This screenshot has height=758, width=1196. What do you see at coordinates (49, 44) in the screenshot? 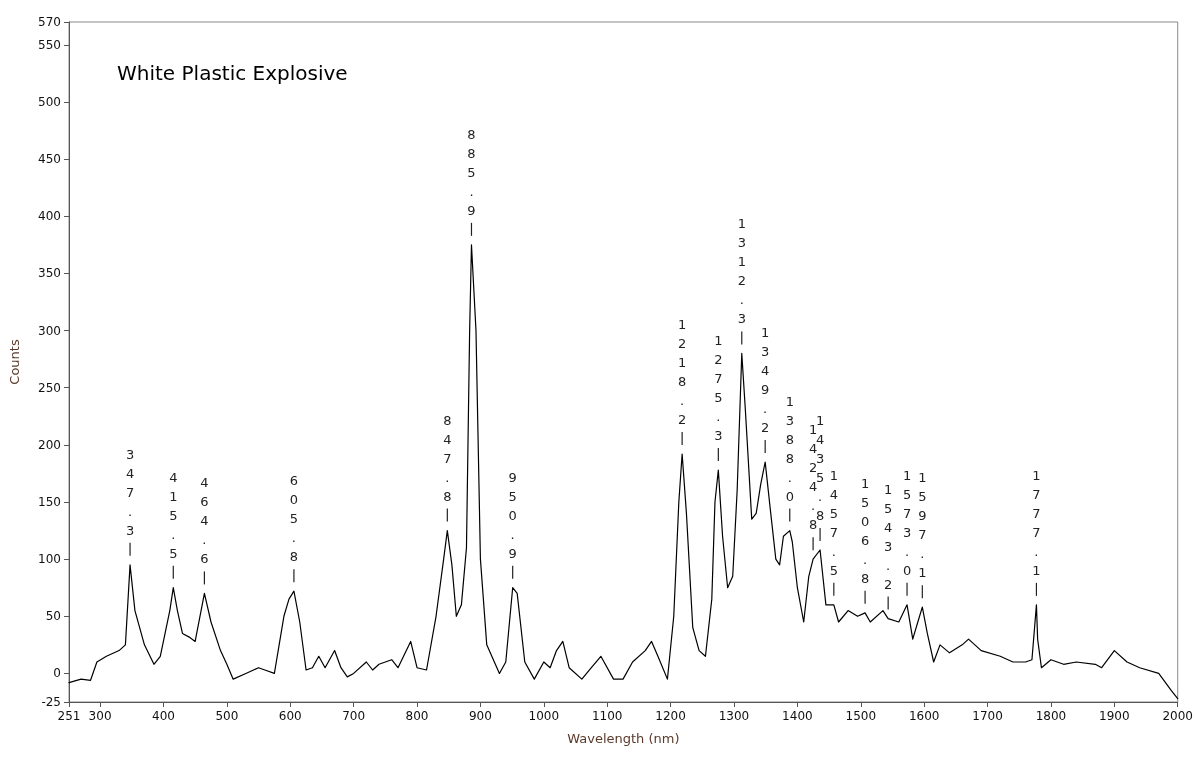
I see `y-tick-label: 550` at bounding box center [49, 44].